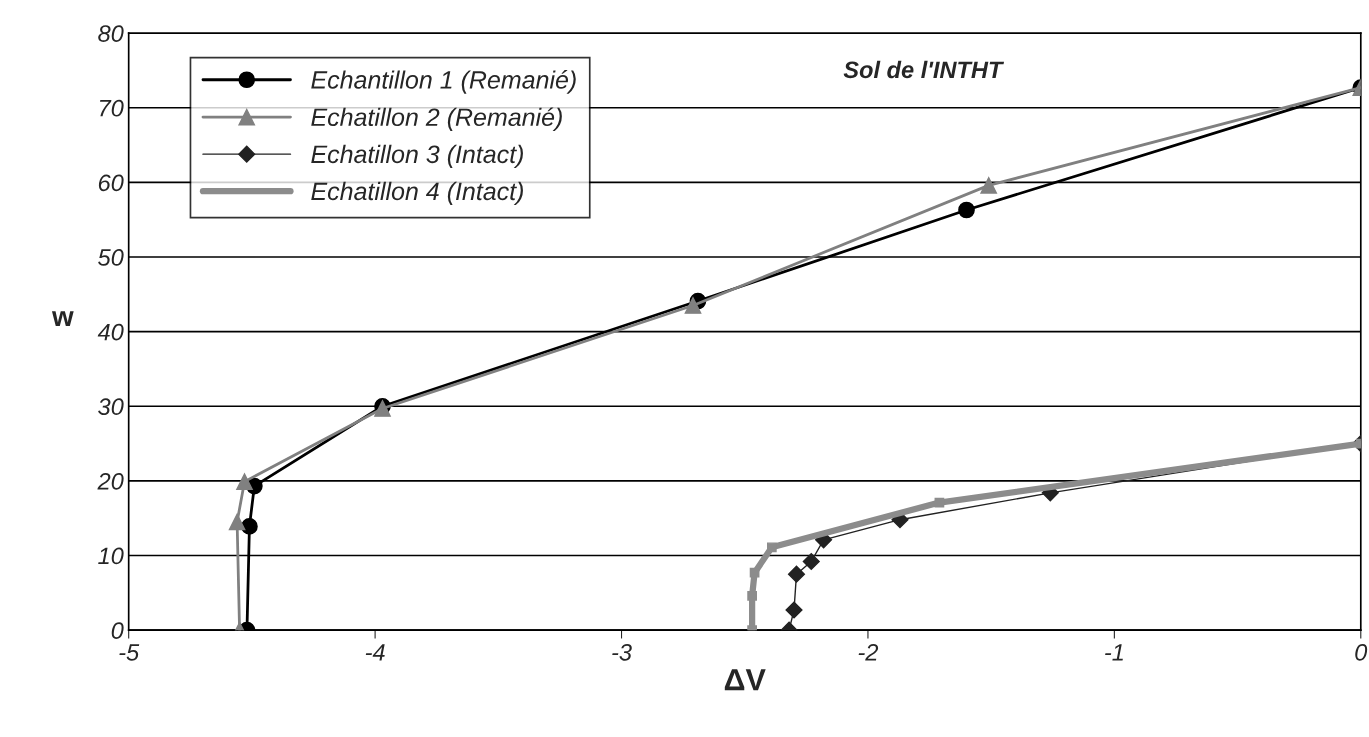  I want to click on y-tick-label: 0, so click(117, 630).